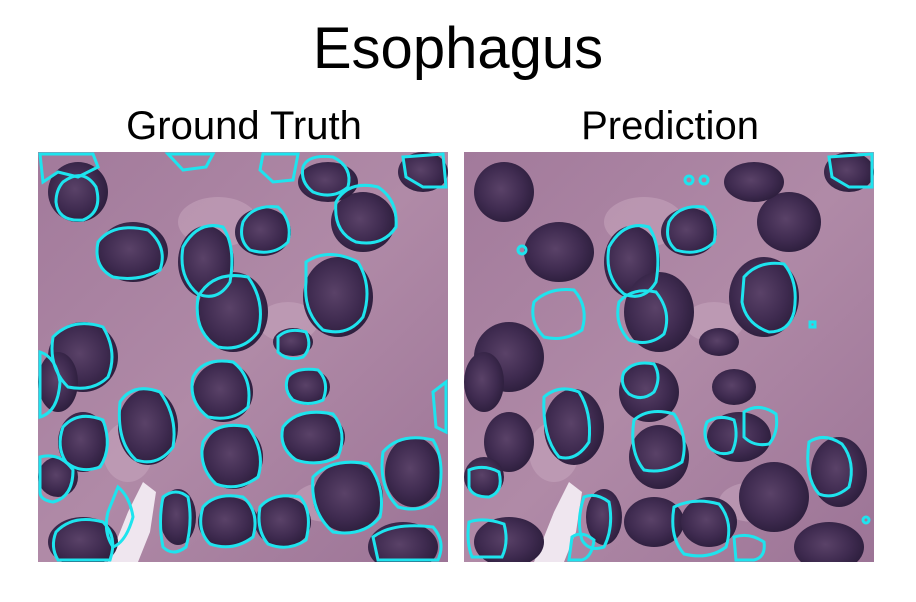 The image size is (916, 602). I want to click on figure-title: Esophagus, so click(458, 48).